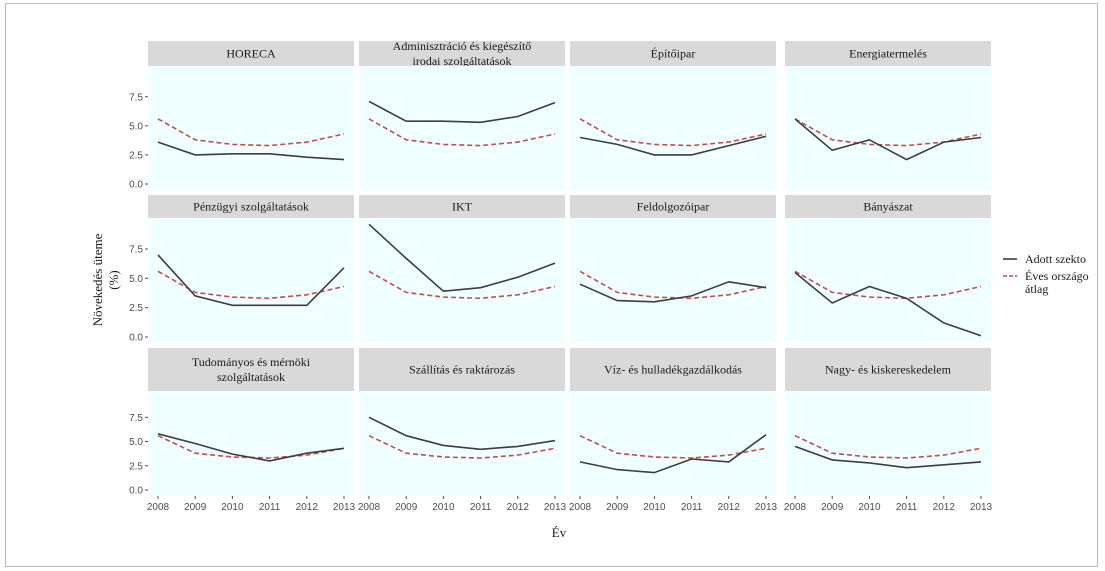  I want to click on facet-title: Víz- és hulladékgazdálkodás, so click(673, 370).